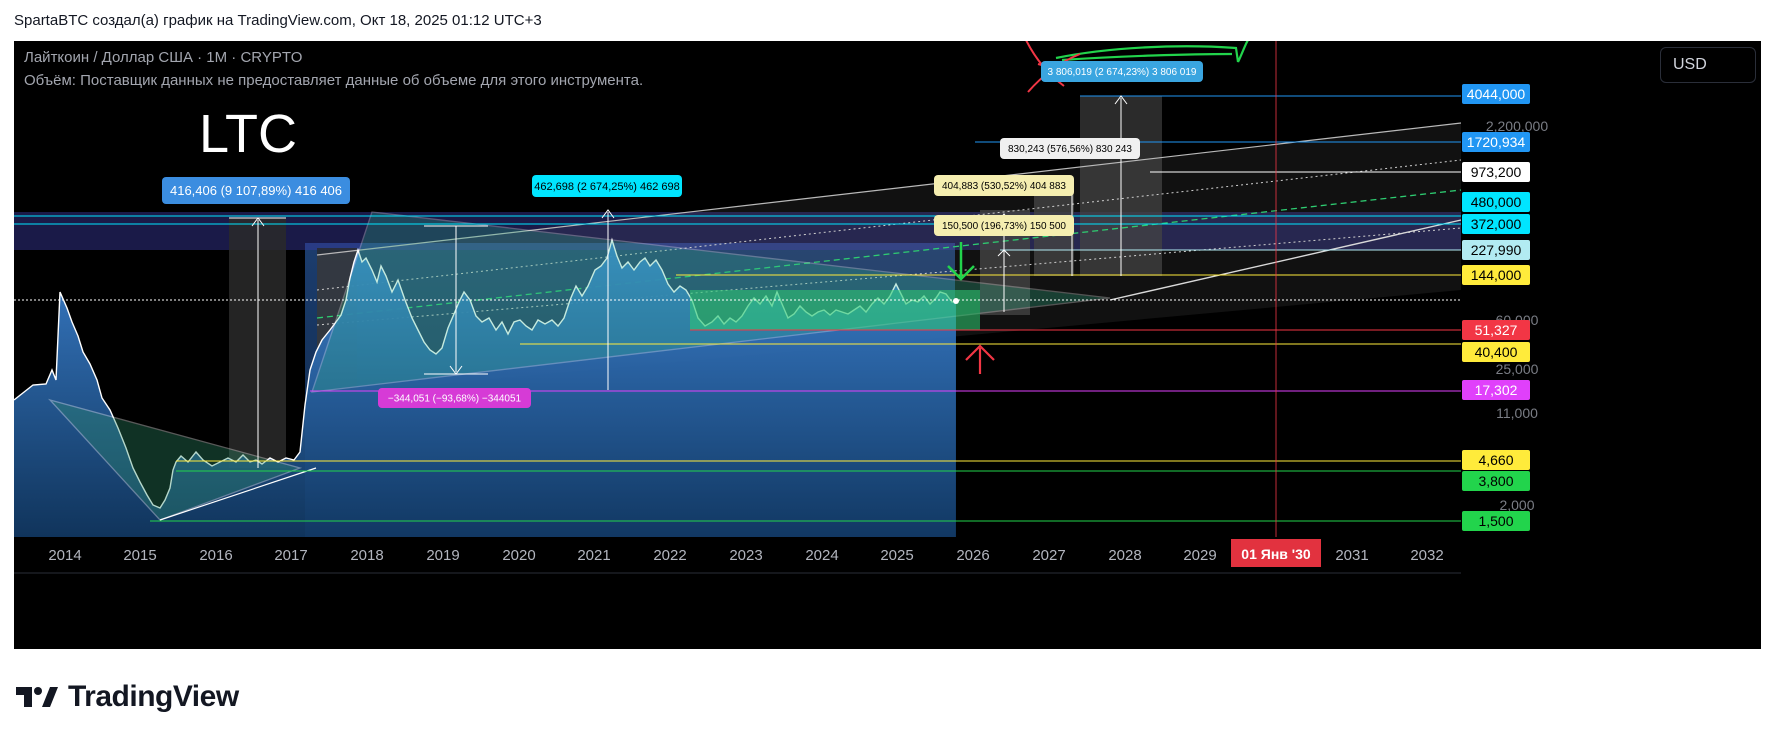 Image resolution: width=1777 pixels, height=743 pixels. What do you see at coordinates (1152, 52) in the screenshot?
I see `green-scribble-annotation` at bounding box center [1152, 52].